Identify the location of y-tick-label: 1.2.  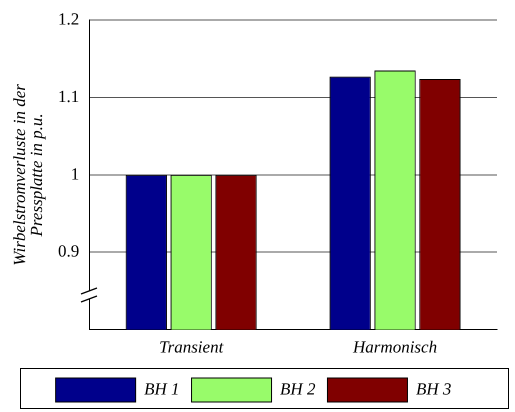
(69, 19).